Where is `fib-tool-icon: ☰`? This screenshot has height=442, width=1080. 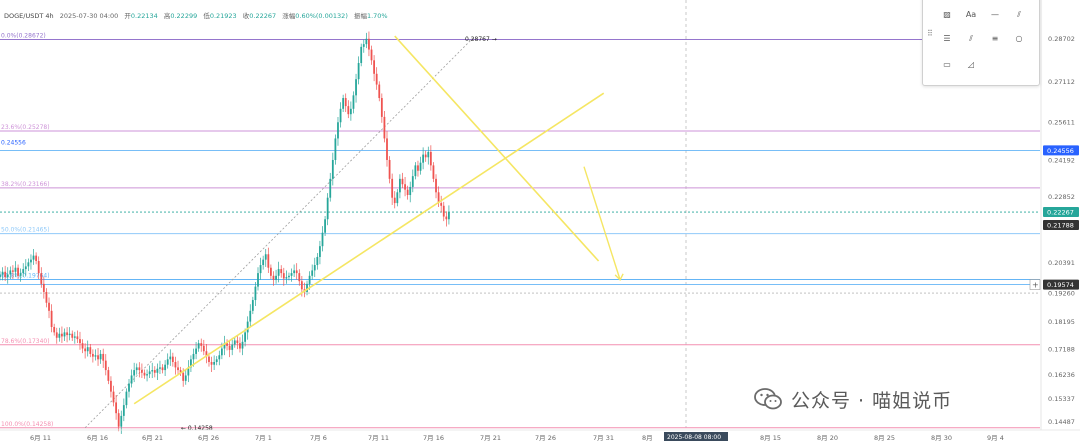 fib-tool-icon: ☰ is located at coordinates (947, 38).